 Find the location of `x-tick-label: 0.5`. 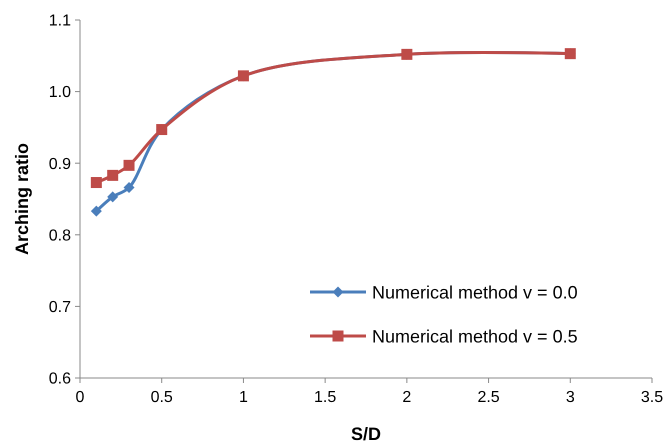

x-tick-label: 0.5 is located at coordinates (161, 397).